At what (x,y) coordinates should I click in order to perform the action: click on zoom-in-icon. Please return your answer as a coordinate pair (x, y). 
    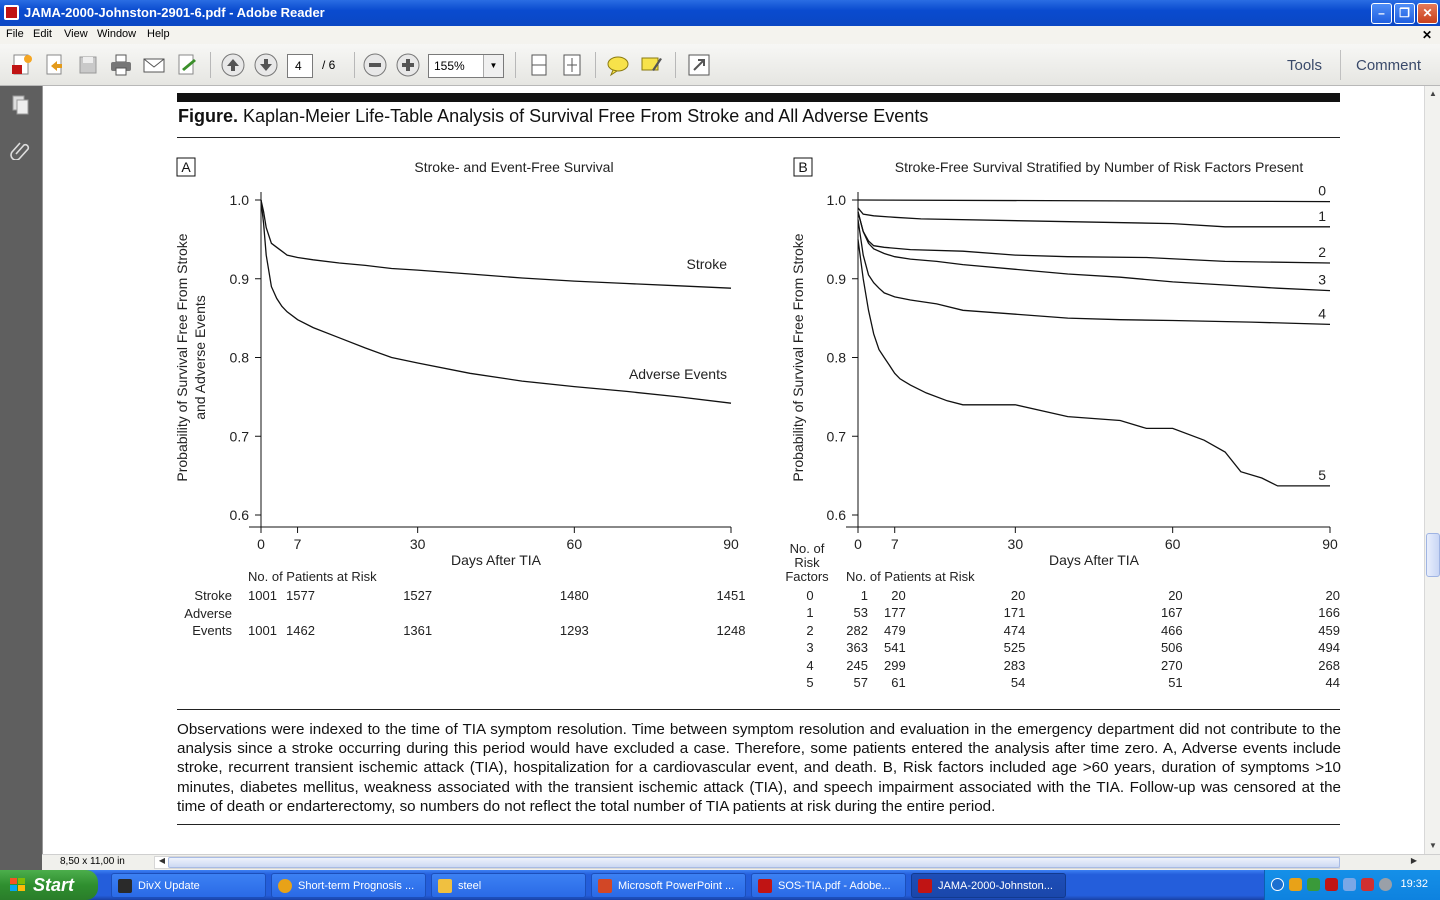
    Looking at the image, I should click on (408, 65).